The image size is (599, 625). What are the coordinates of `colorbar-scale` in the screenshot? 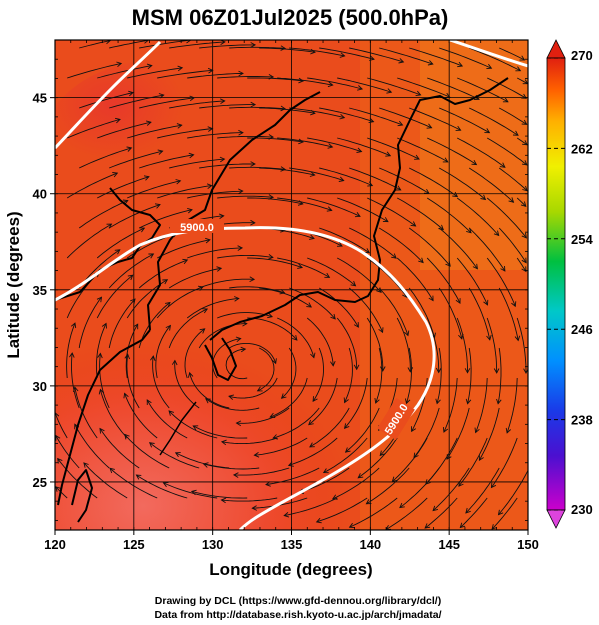 It's located at (556, 284).